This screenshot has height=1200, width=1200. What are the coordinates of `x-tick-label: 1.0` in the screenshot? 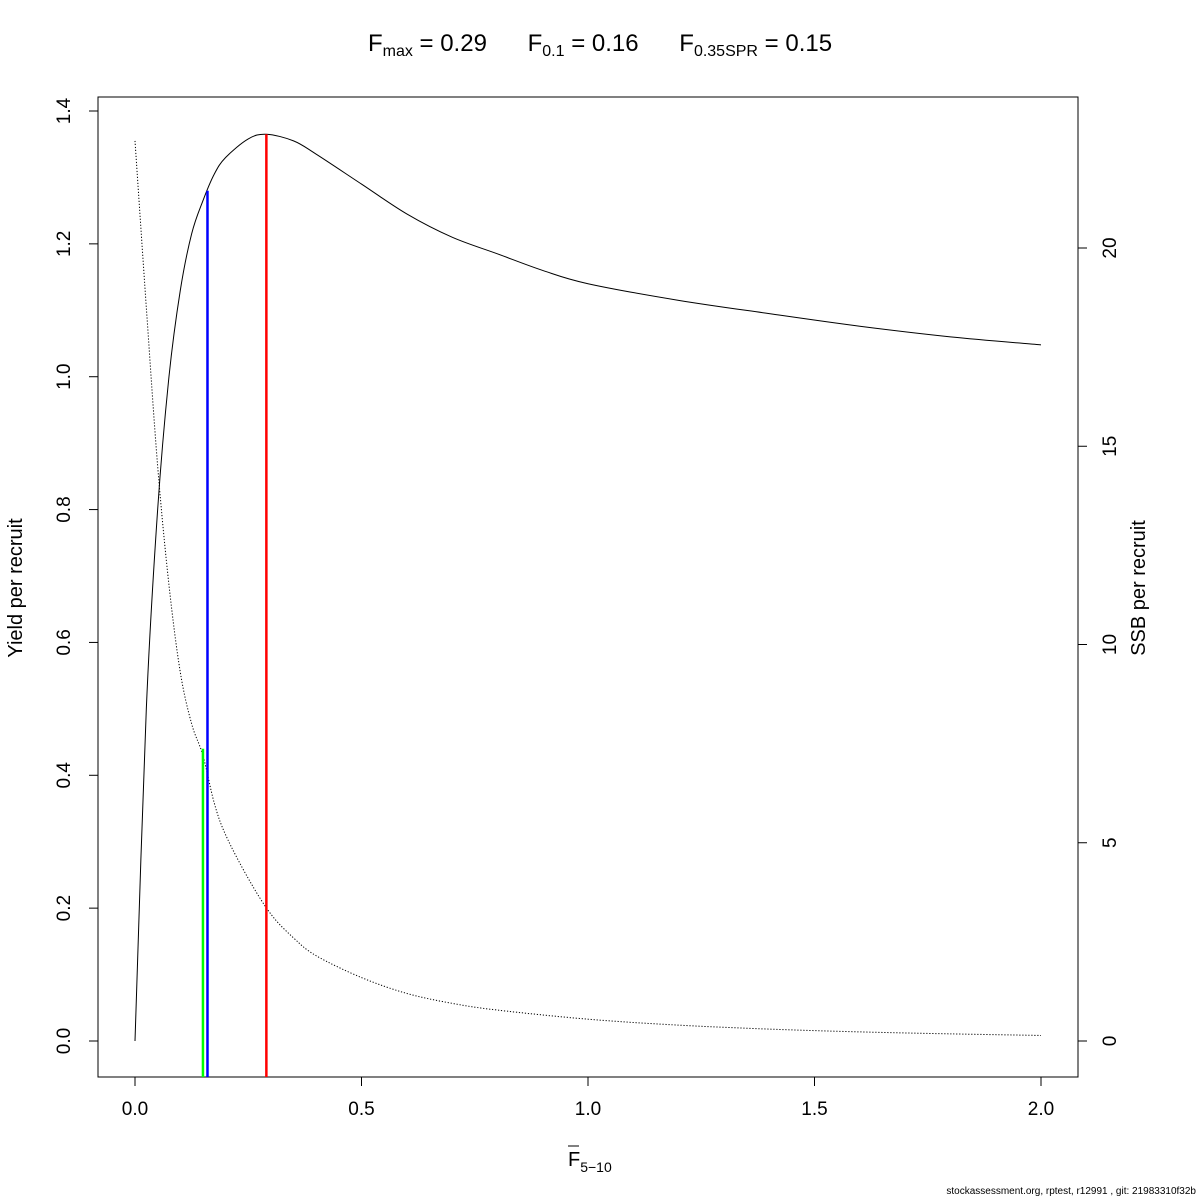 It's located at (588, 1109).